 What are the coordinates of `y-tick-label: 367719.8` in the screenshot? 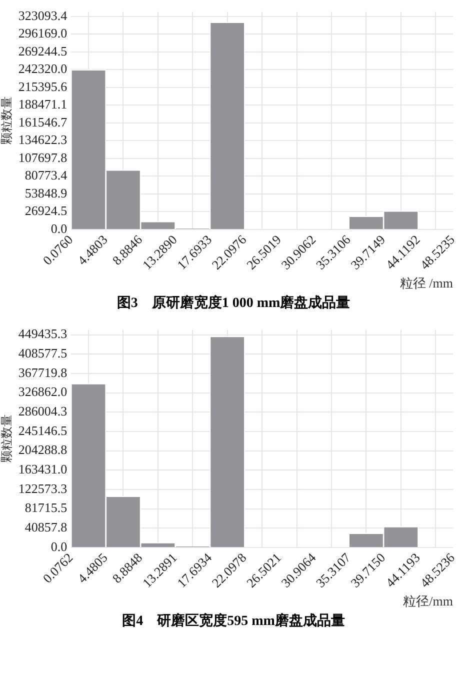 It's located at (43, 372).